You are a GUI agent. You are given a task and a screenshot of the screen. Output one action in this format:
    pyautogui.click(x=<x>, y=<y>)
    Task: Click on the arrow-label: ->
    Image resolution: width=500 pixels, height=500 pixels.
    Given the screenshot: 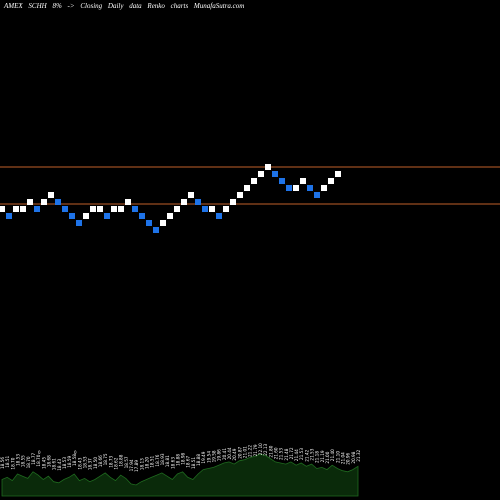 What is the action you would take?
    pyautogui.click(x=71, y=6)
    